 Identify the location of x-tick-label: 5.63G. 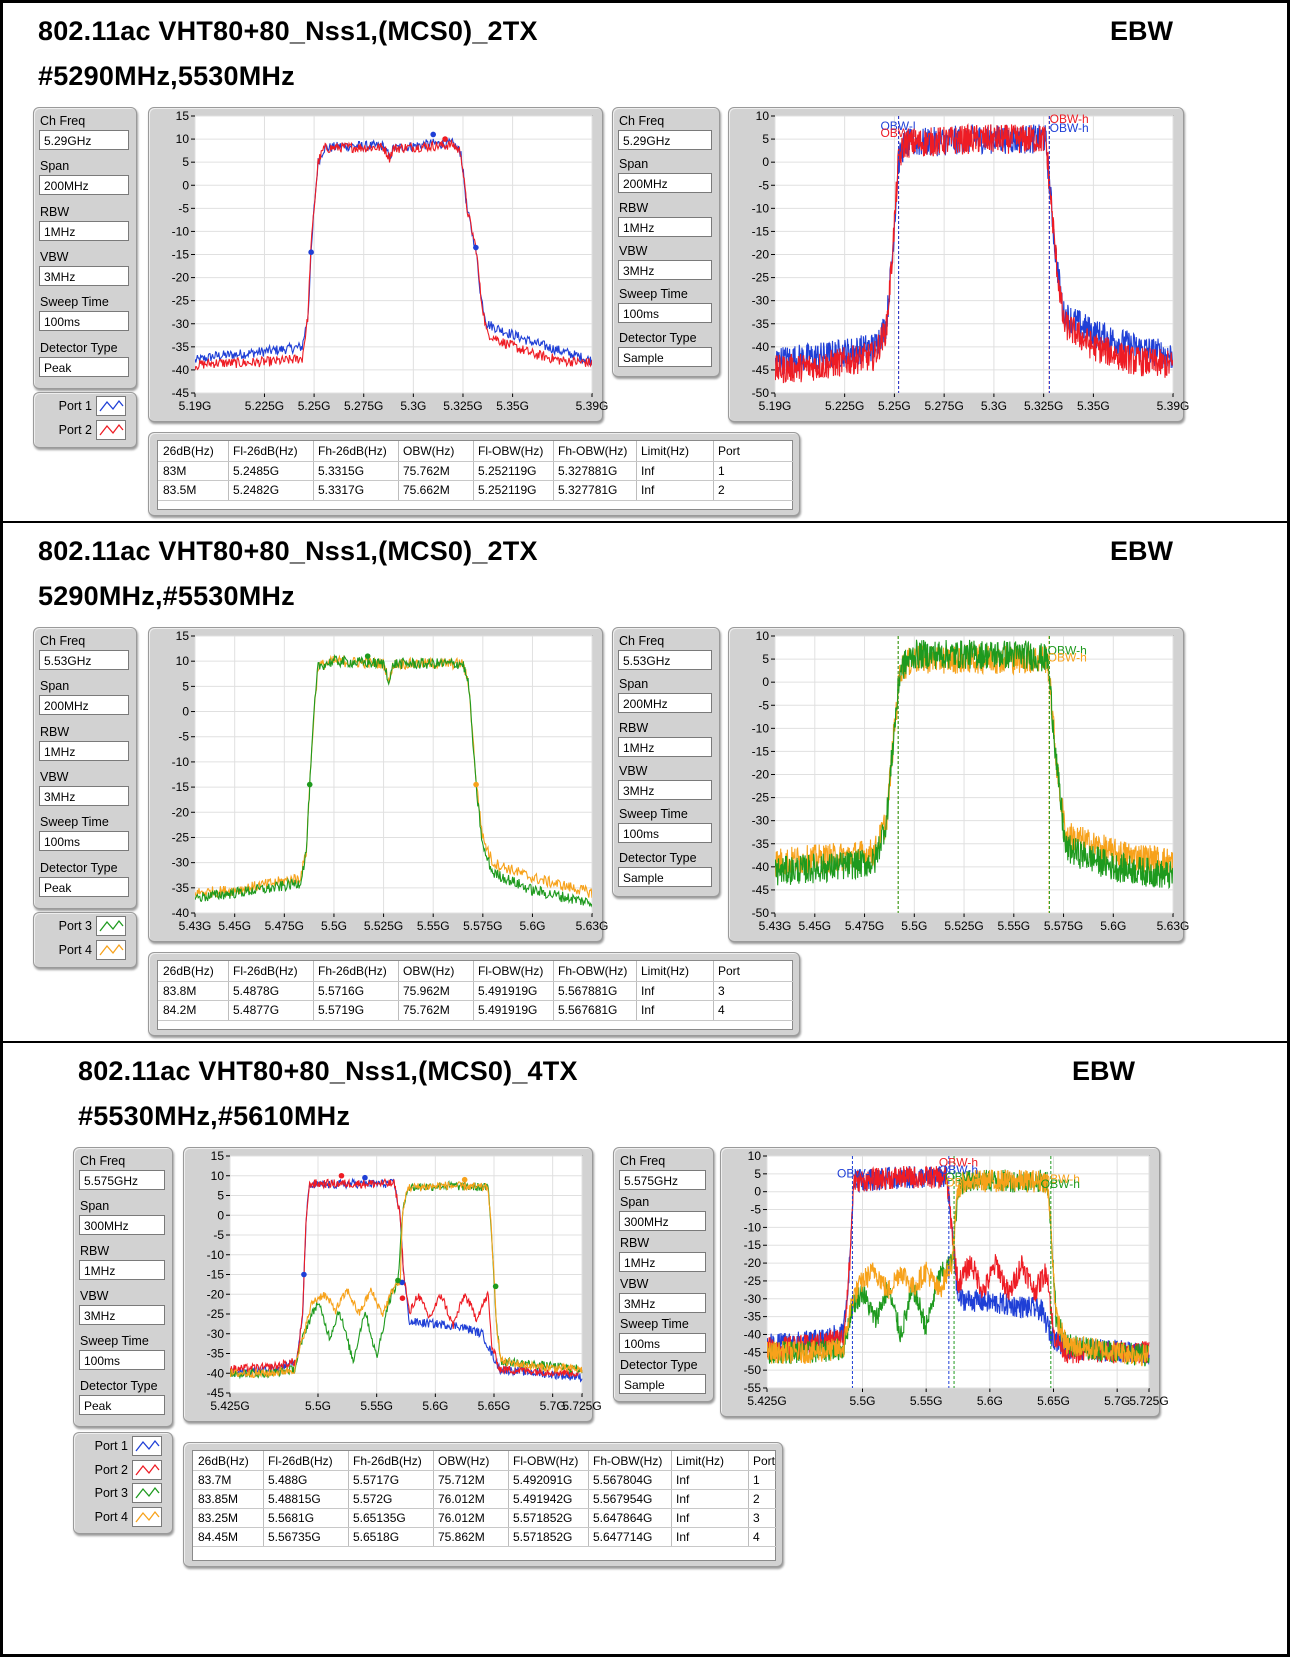
(592, 926).